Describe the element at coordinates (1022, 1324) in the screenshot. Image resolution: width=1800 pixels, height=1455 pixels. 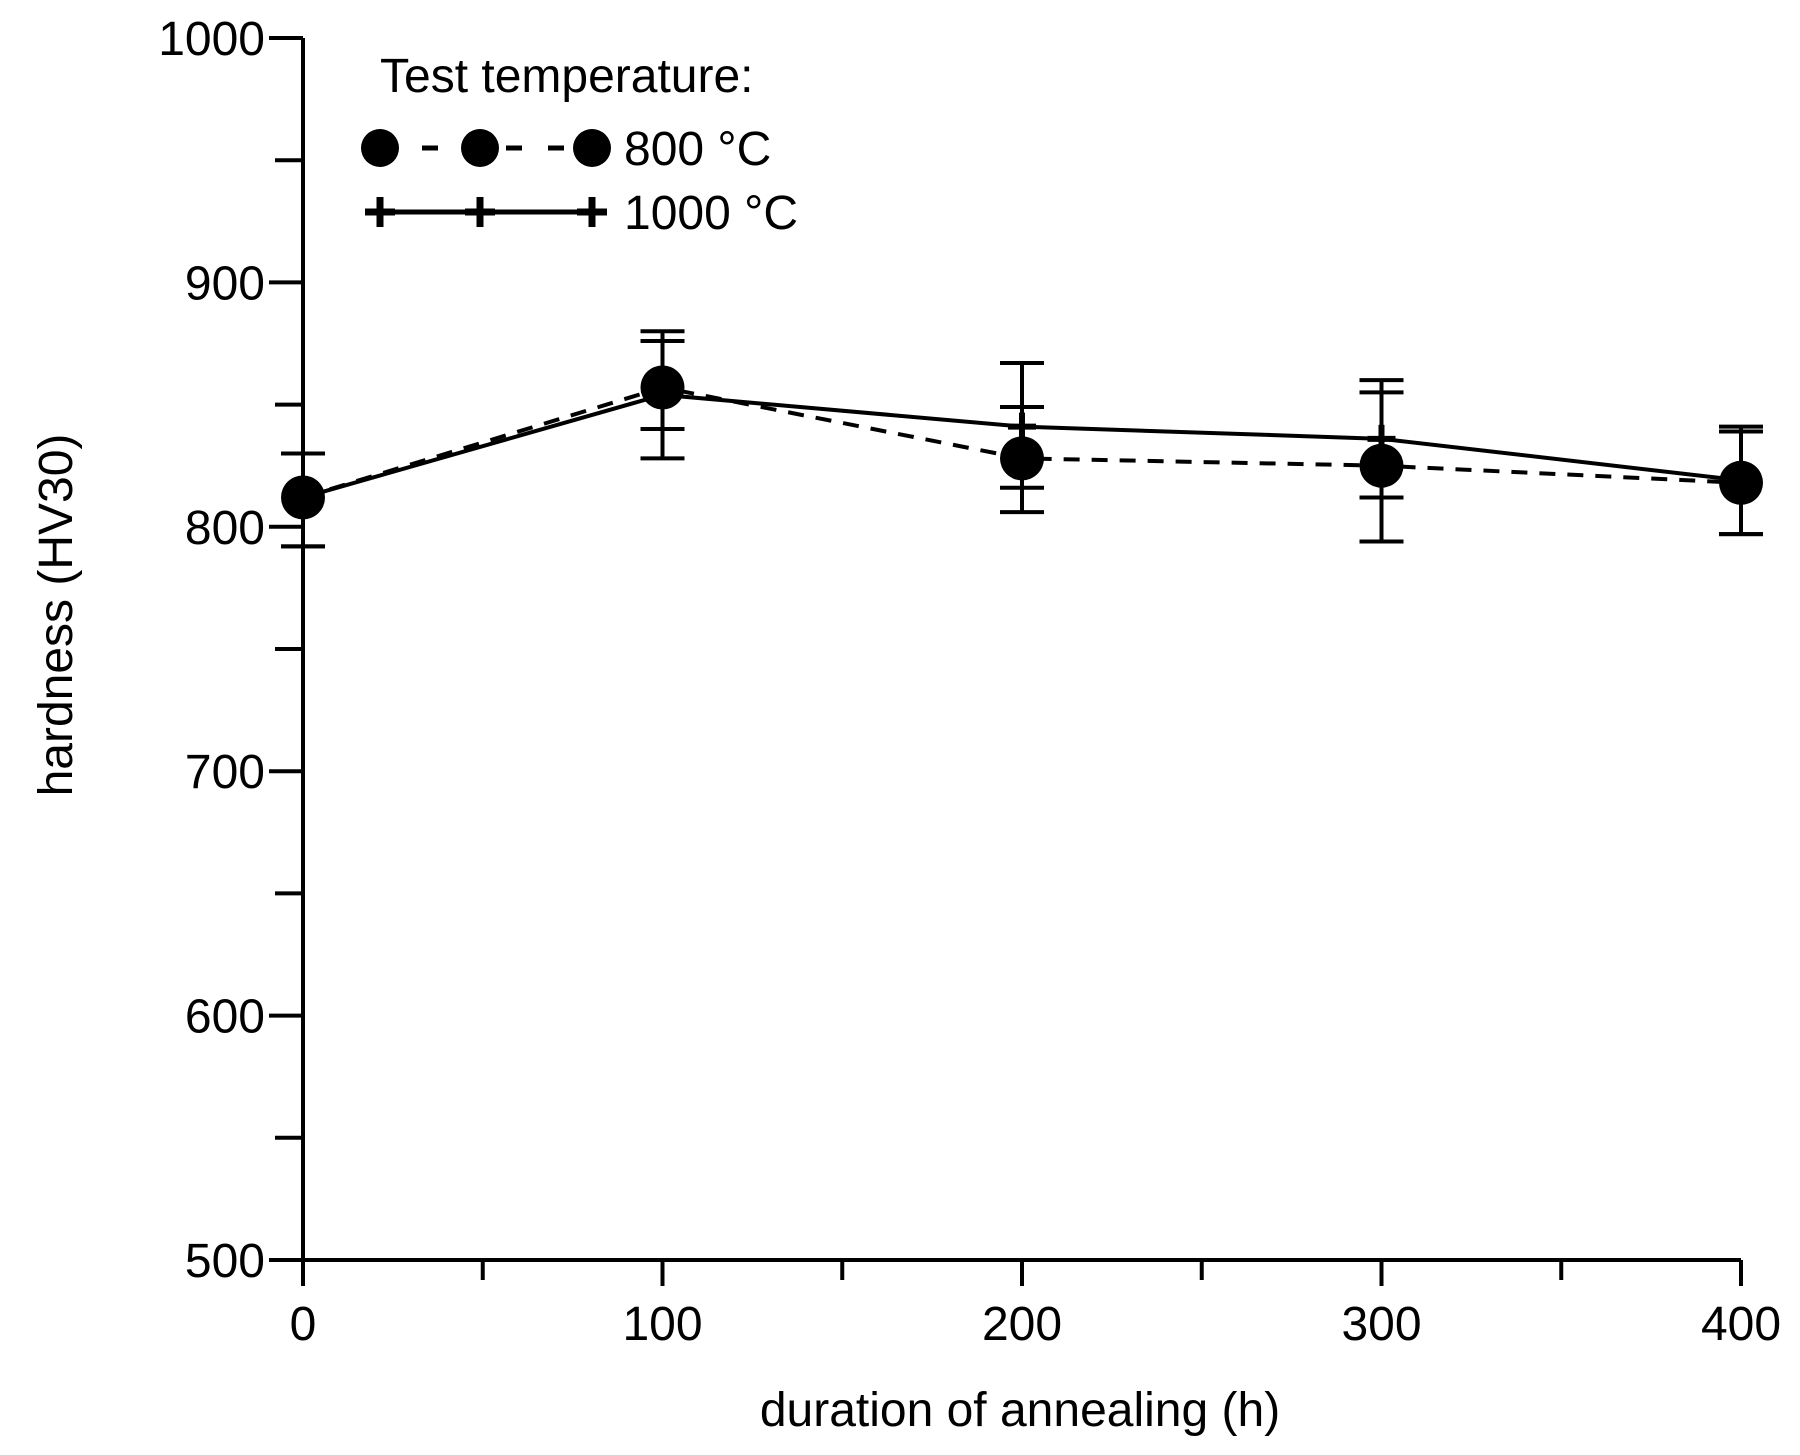
I see `x-tick-label-200: 200` at that location.